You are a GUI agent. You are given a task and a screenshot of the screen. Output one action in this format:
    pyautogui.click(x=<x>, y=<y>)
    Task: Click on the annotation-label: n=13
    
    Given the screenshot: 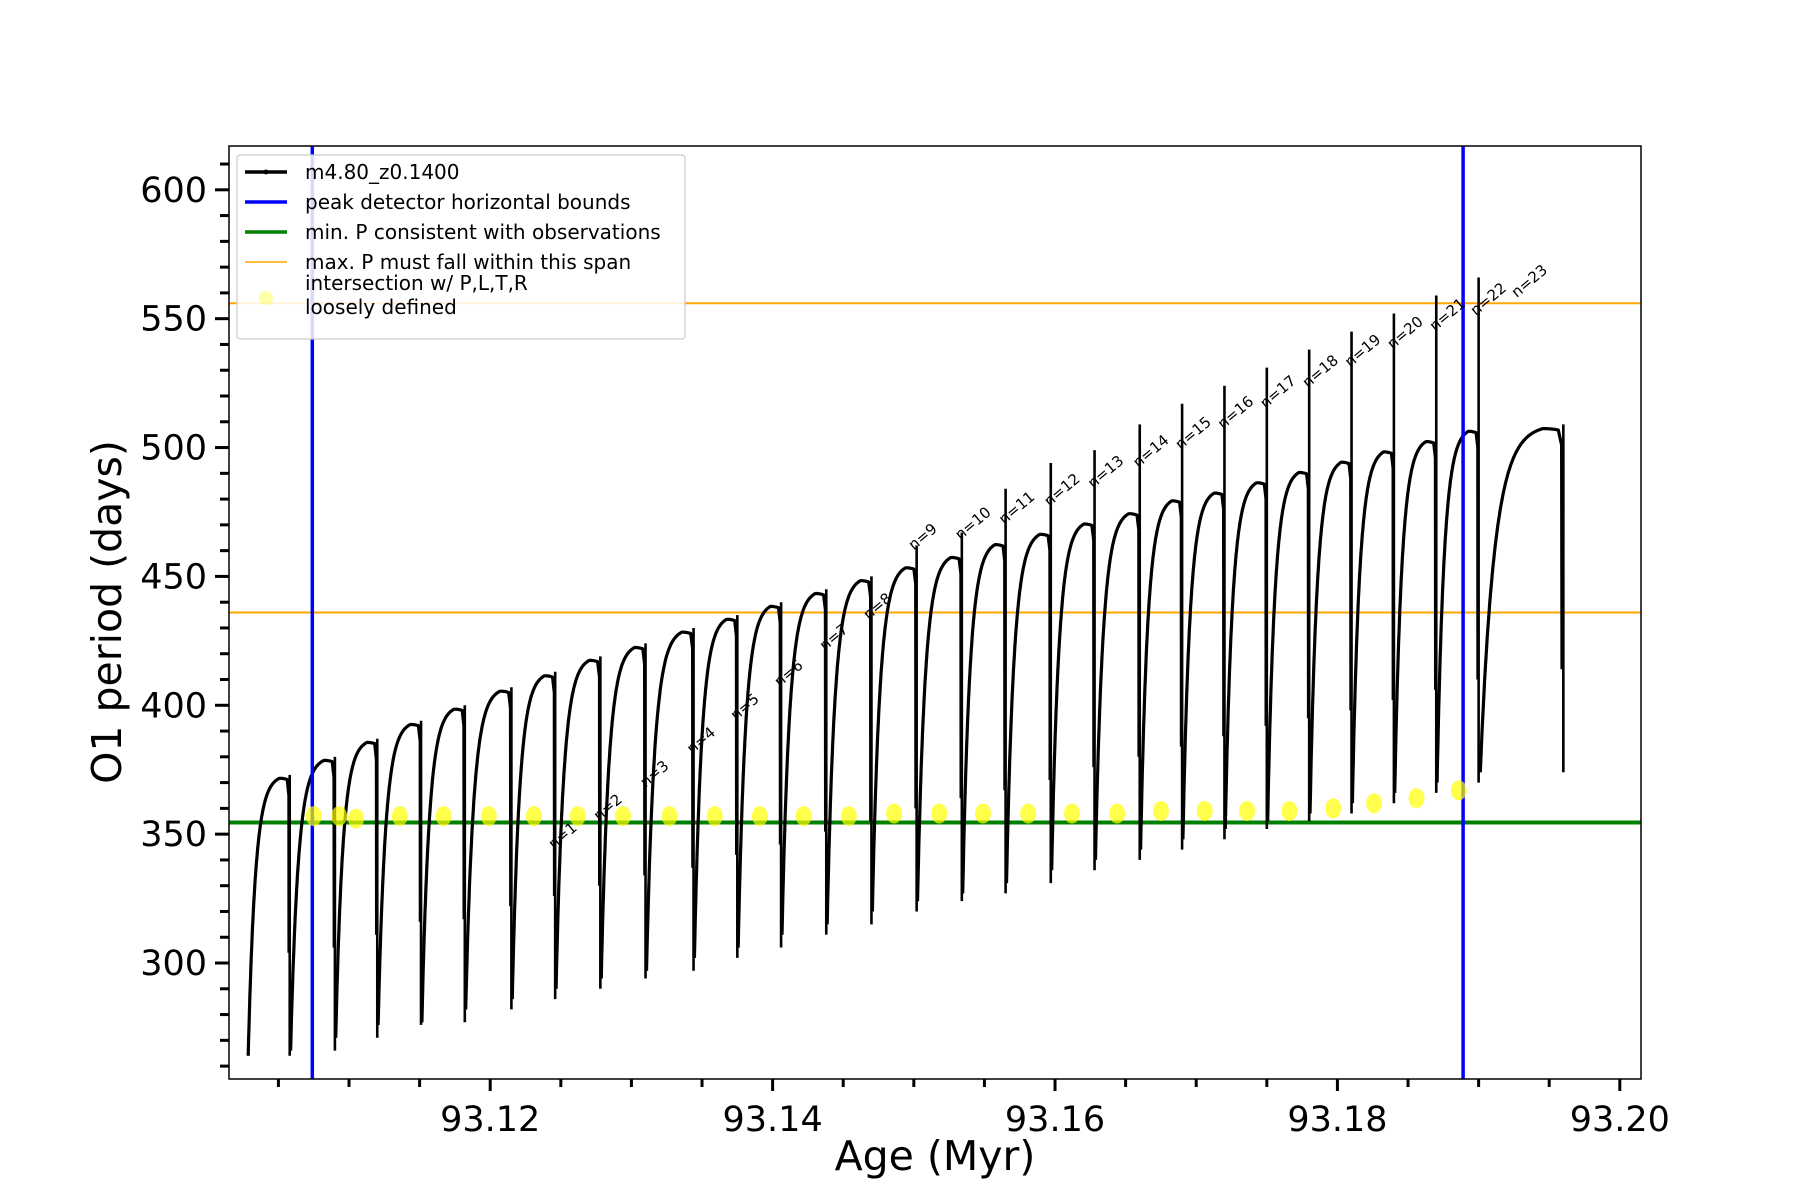 What is the action you would take?
    pyautogui.click(x=1105, y=472)
    